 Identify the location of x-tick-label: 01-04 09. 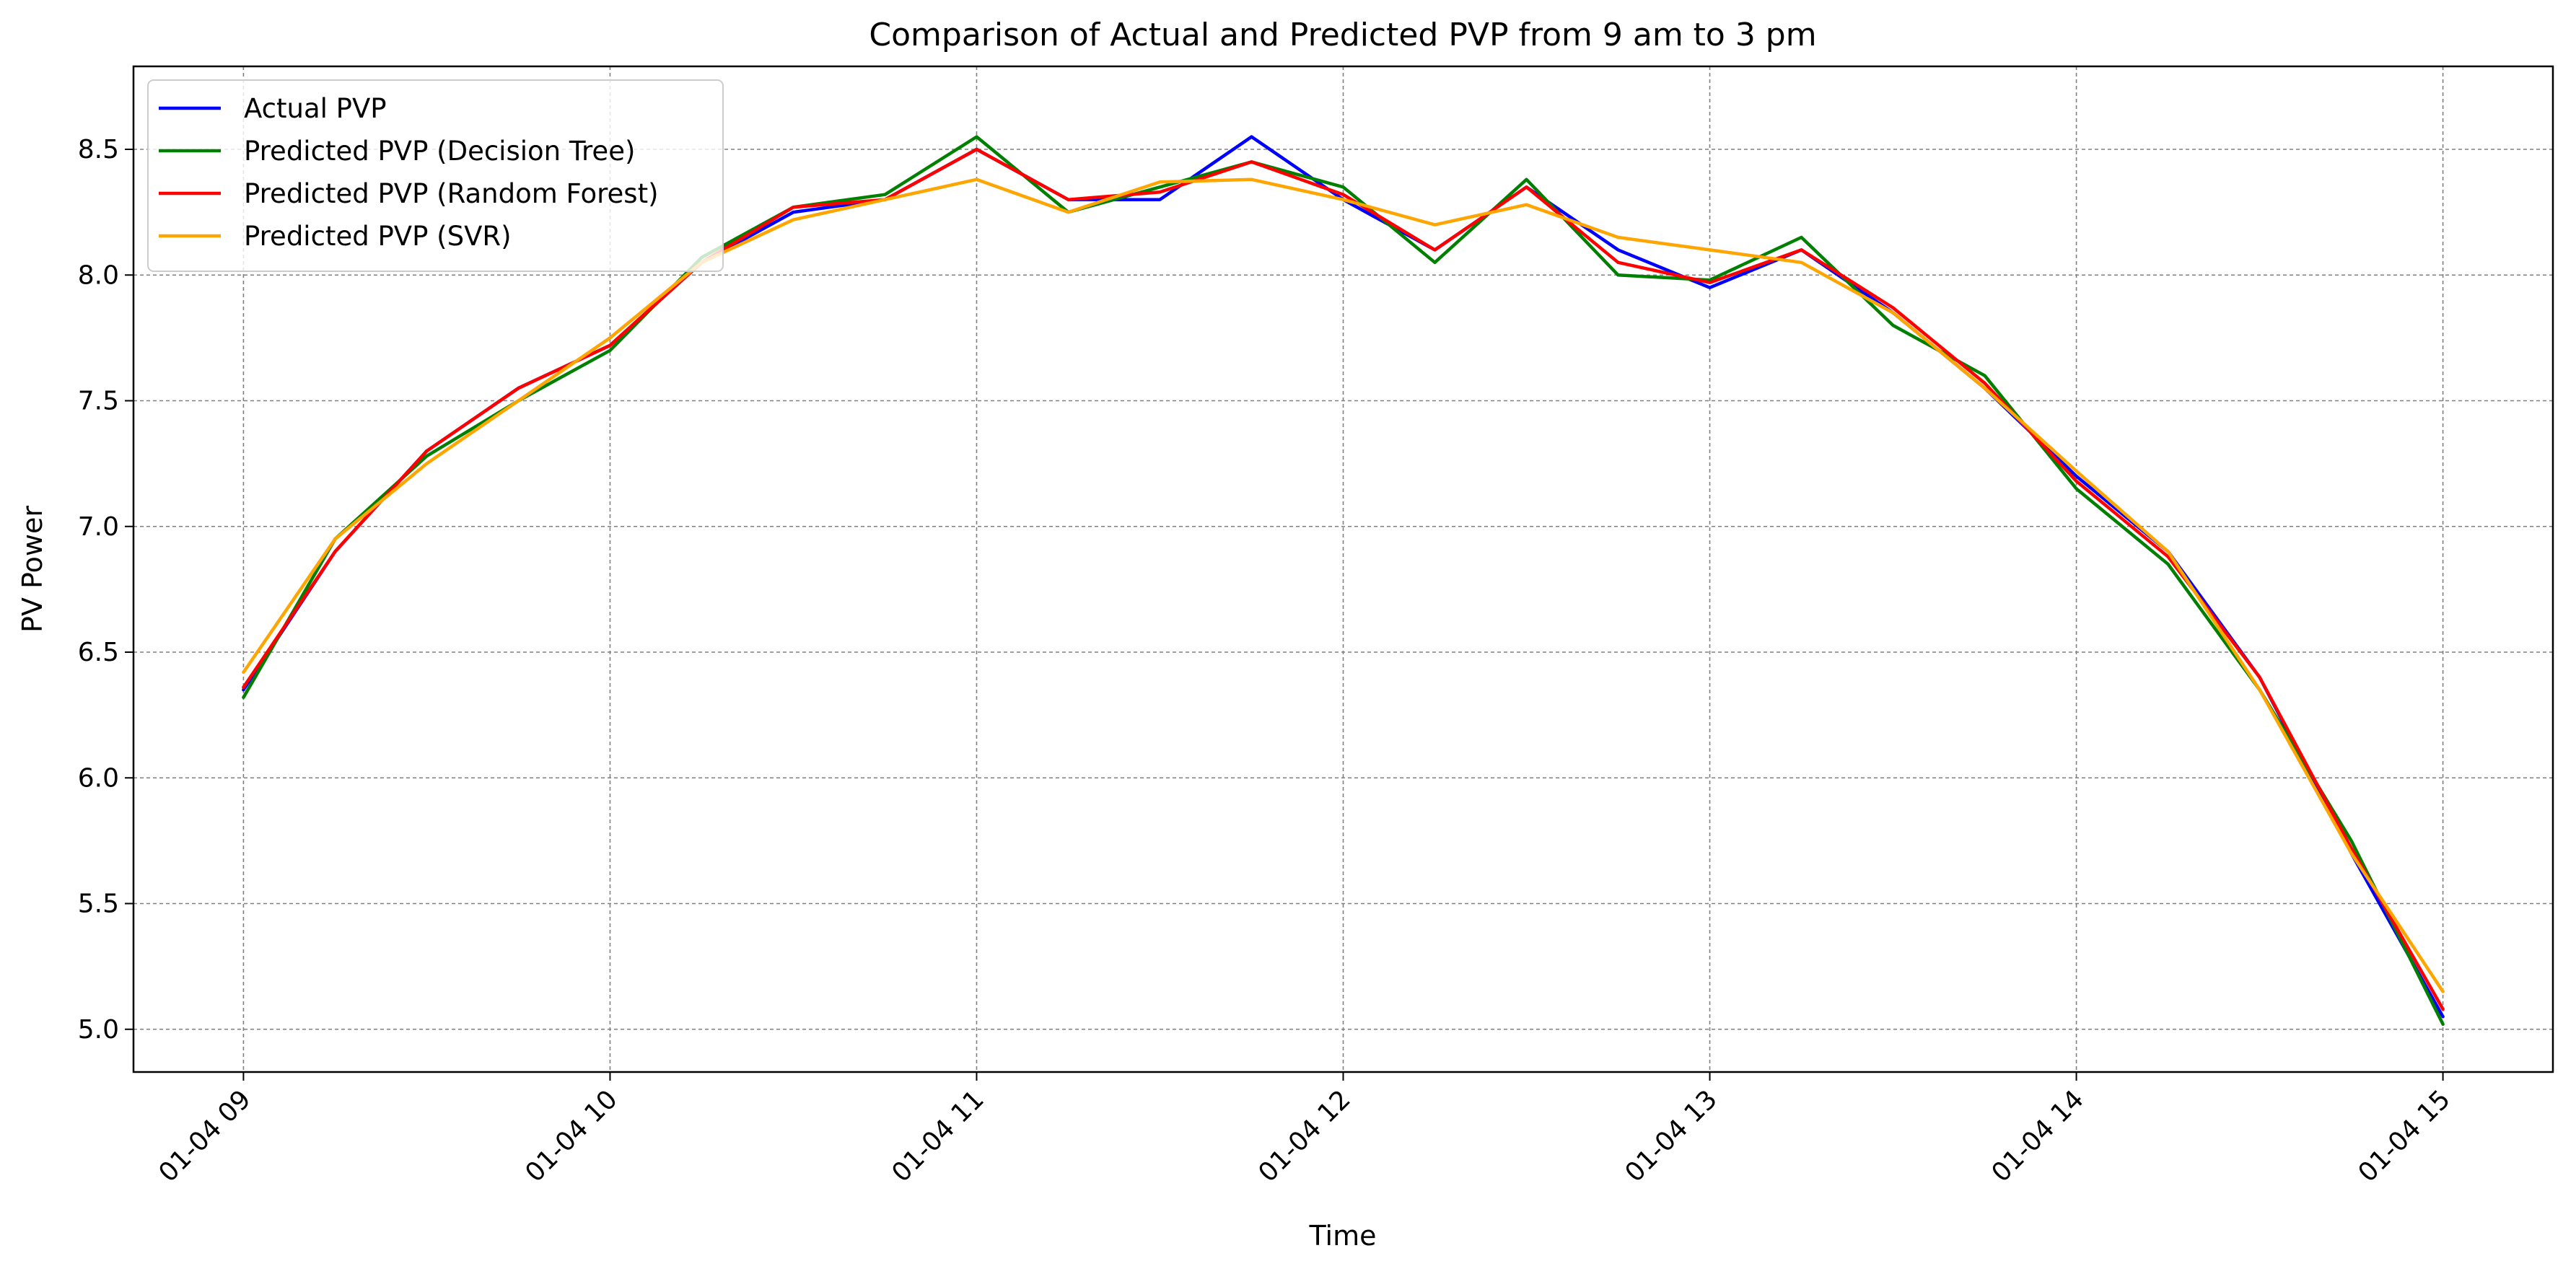
(205, 1136).